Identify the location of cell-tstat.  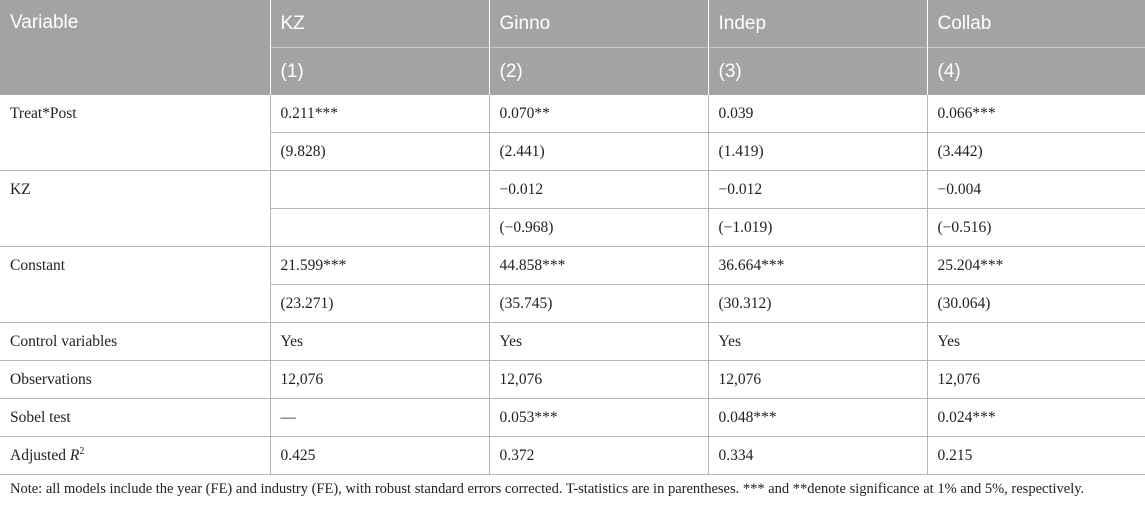
(380, 227).